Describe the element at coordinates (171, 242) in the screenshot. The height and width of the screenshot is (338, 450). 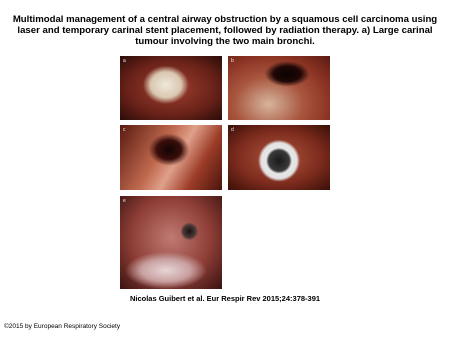
I see `endoscopy-image-e: e` at that location.